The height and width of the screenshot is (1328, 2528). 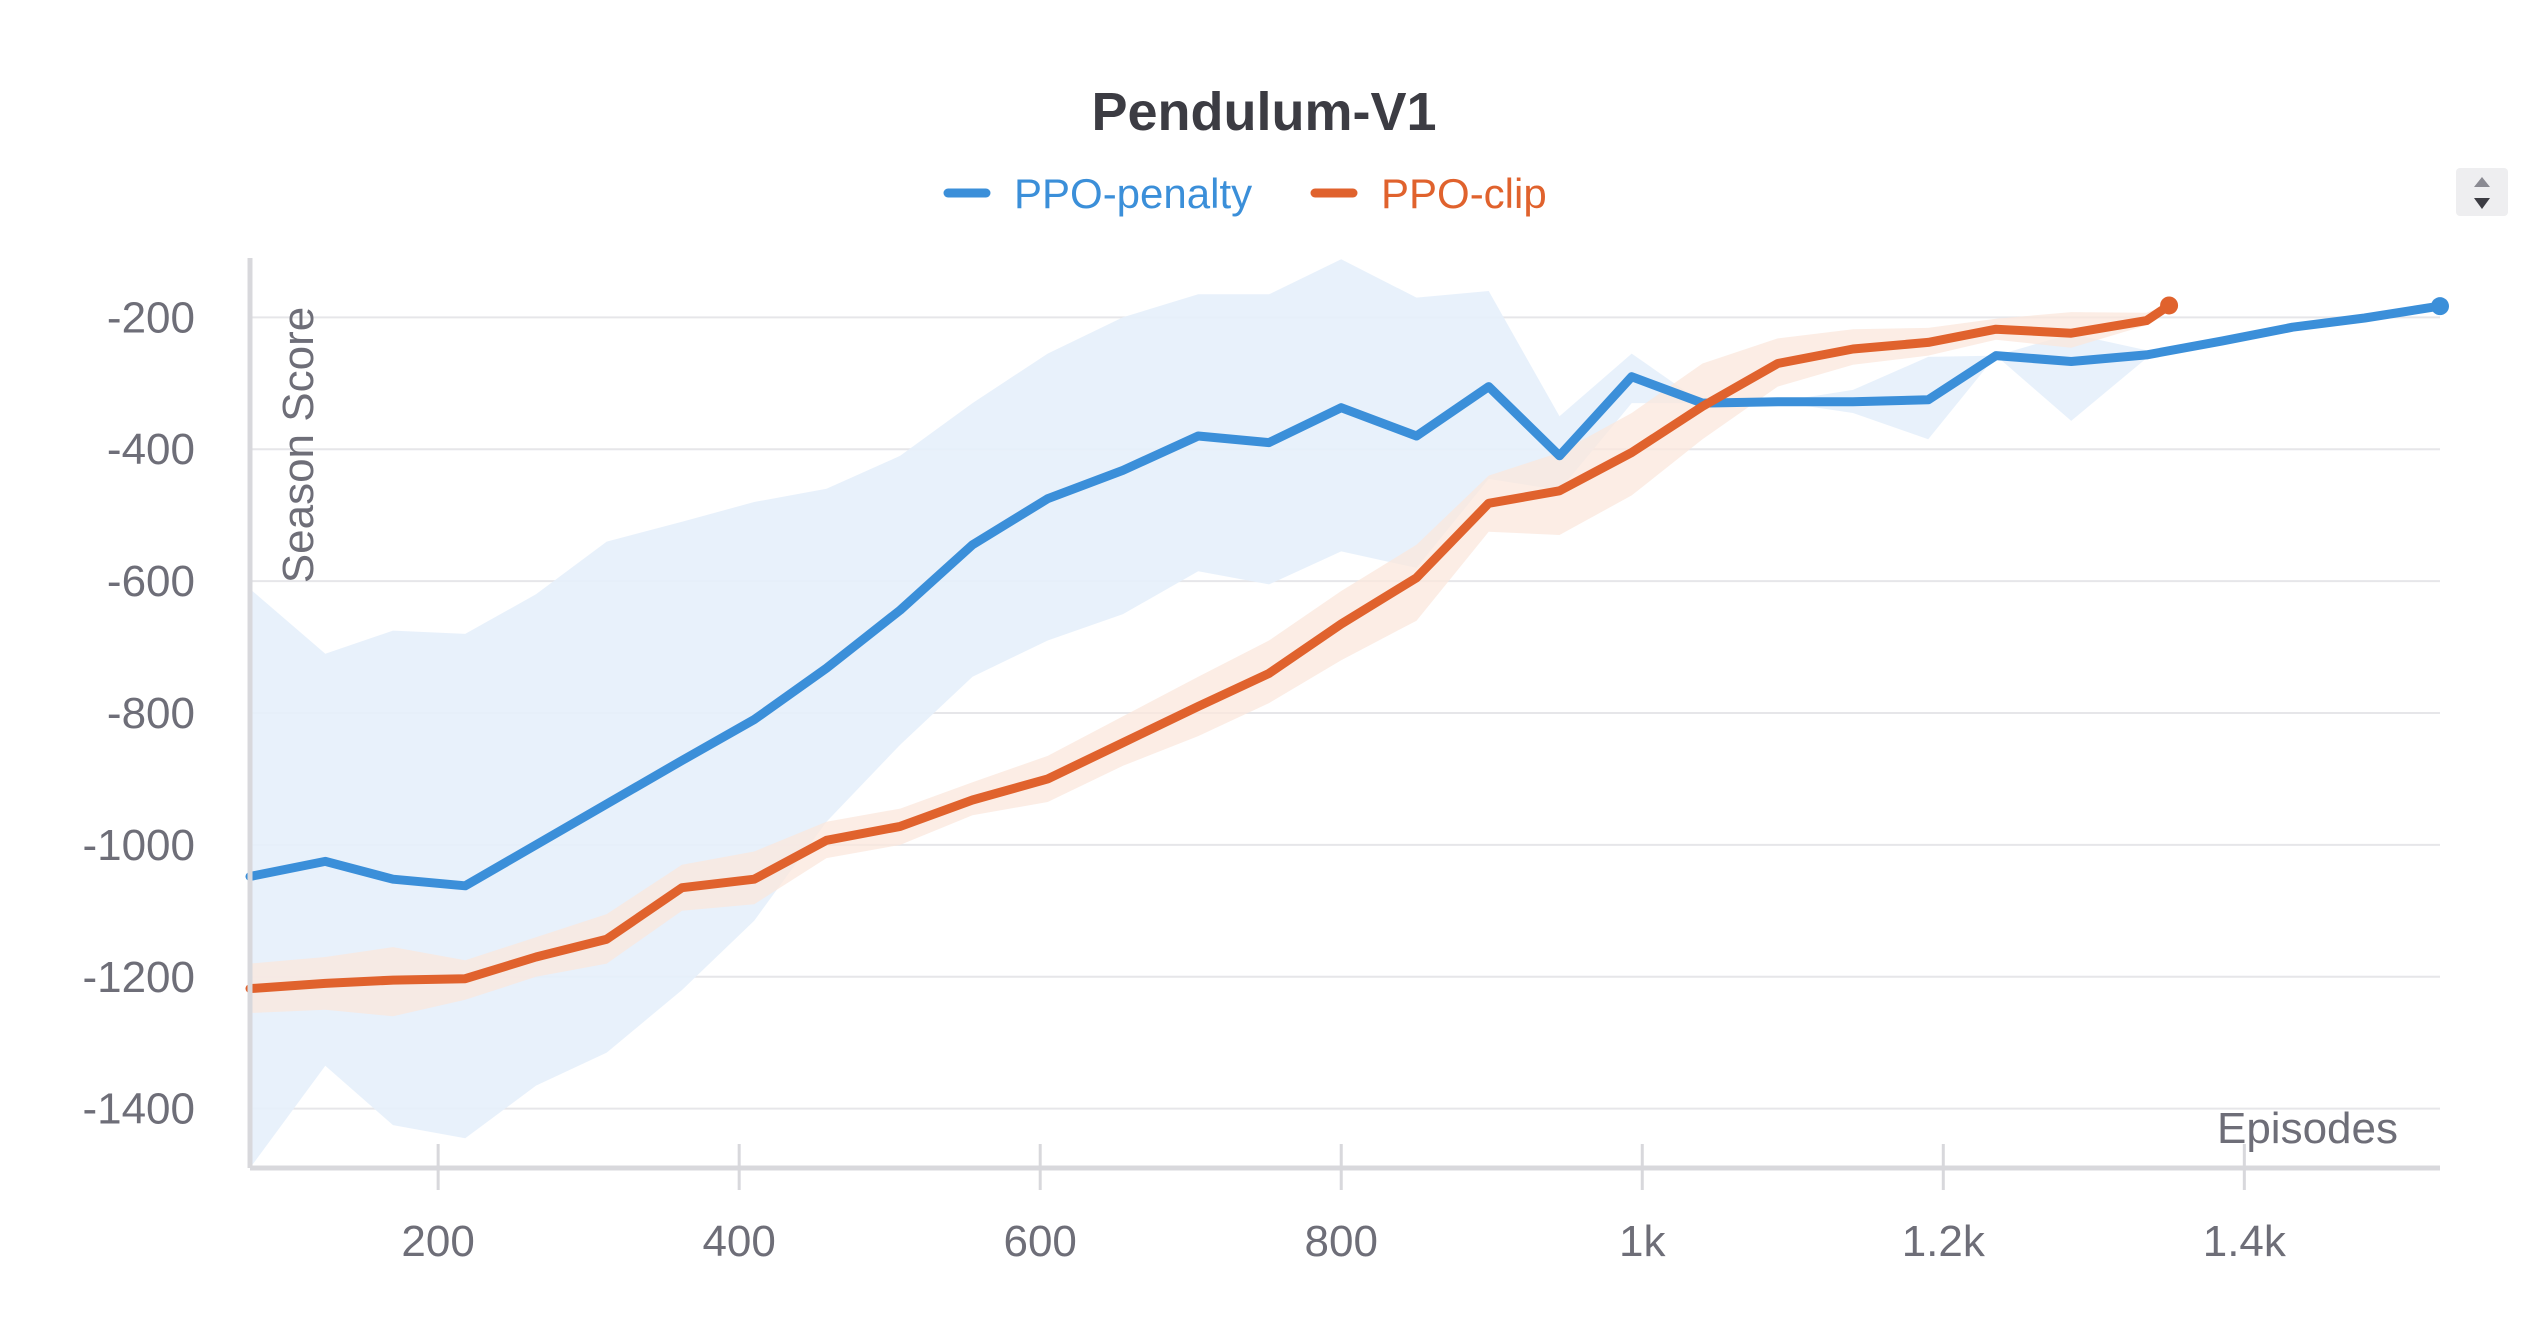 I want to click on y-tick-label: -200, so click(x=151, y=317).